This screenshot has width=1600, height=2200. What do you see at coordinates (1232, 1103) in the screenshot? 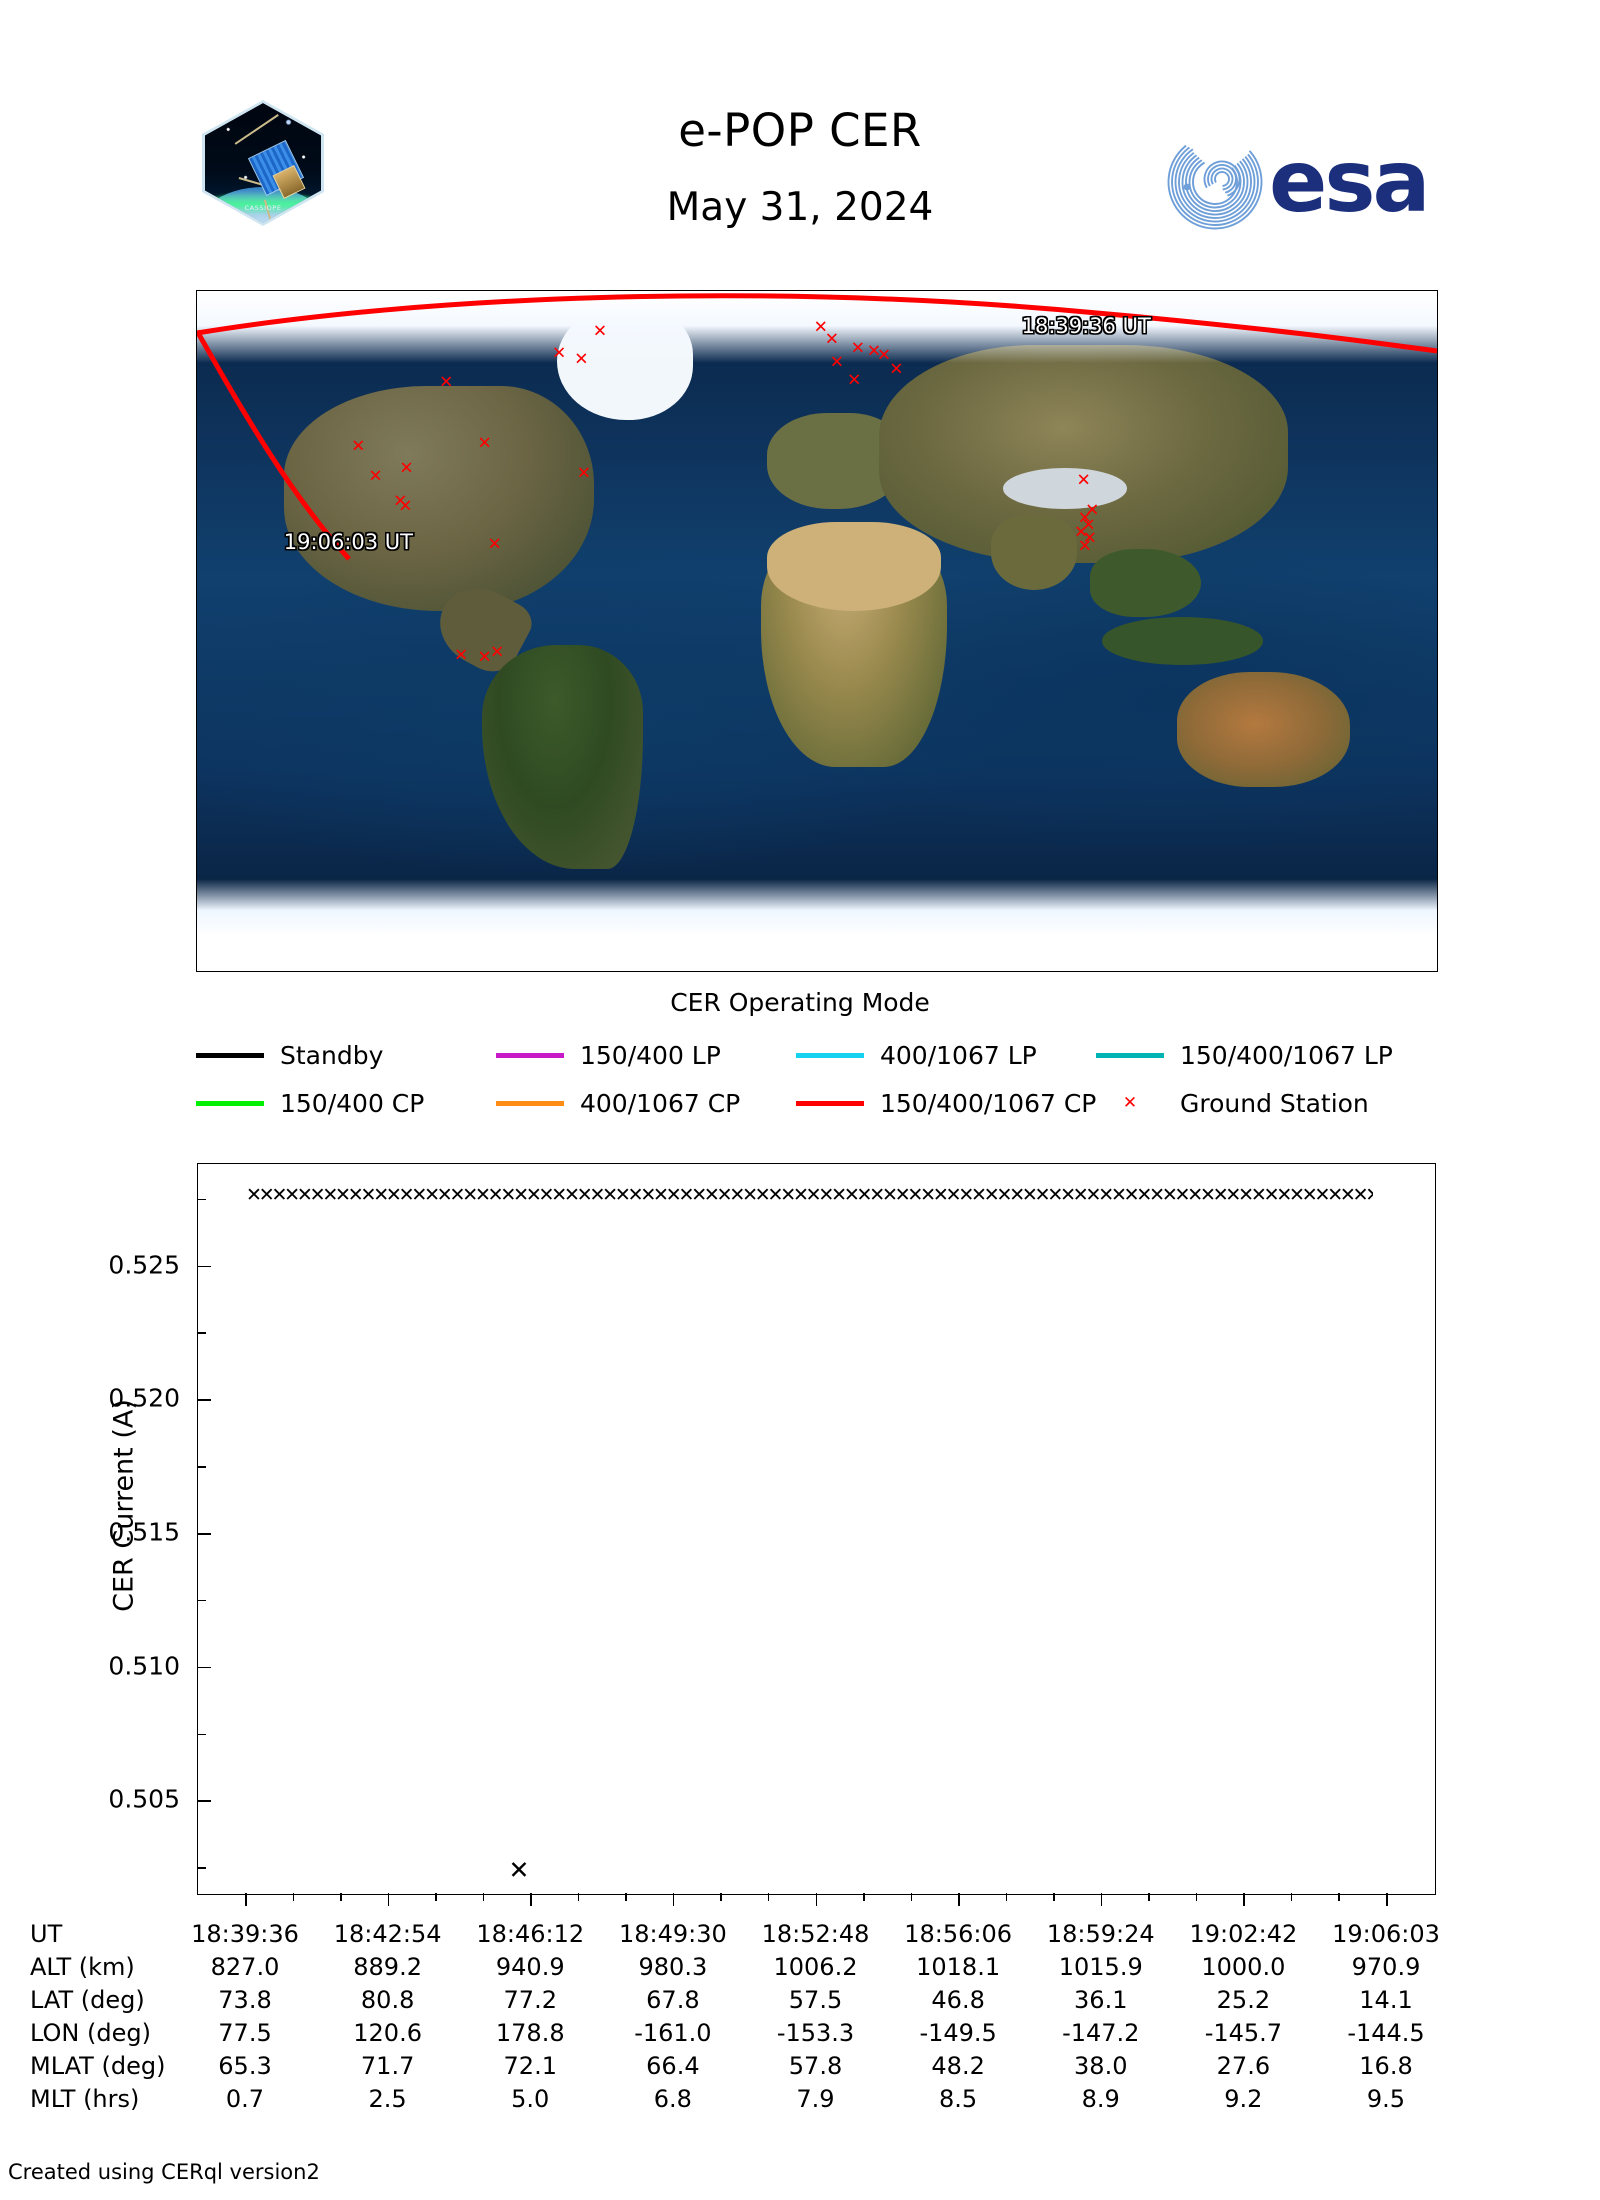
I see `legend-item: ✕ Ground Station` at bounding box center [1232, 1103].